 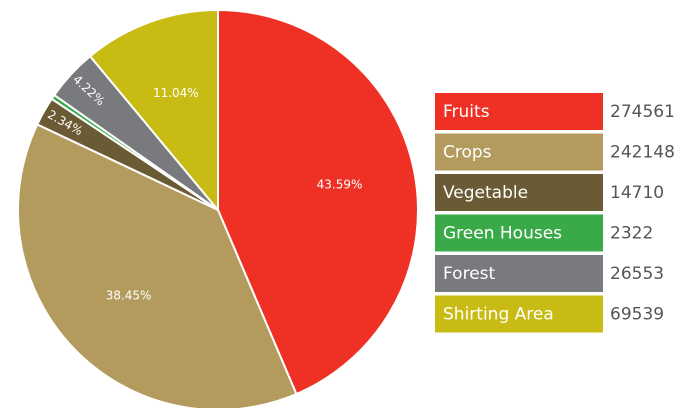 I want to click on legend-label: Forest, so click(x=469, y=274).